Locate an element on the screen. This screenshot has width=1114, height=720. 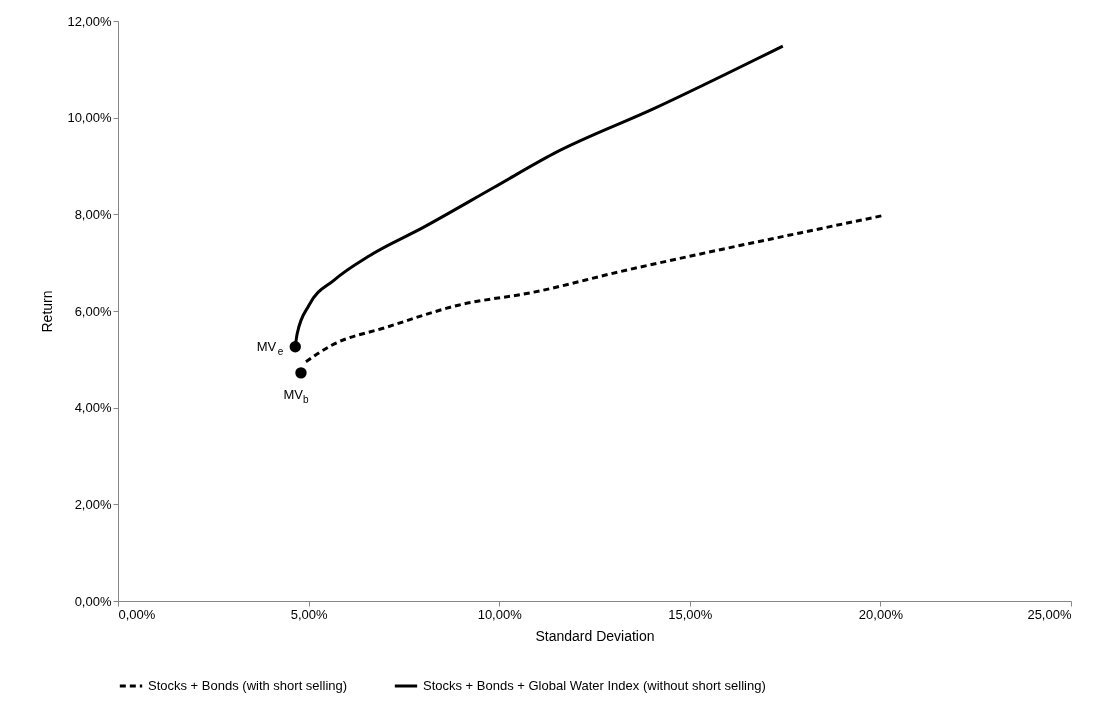
x-axis-title: Standard Deviation is located at coordinates (595, 635).